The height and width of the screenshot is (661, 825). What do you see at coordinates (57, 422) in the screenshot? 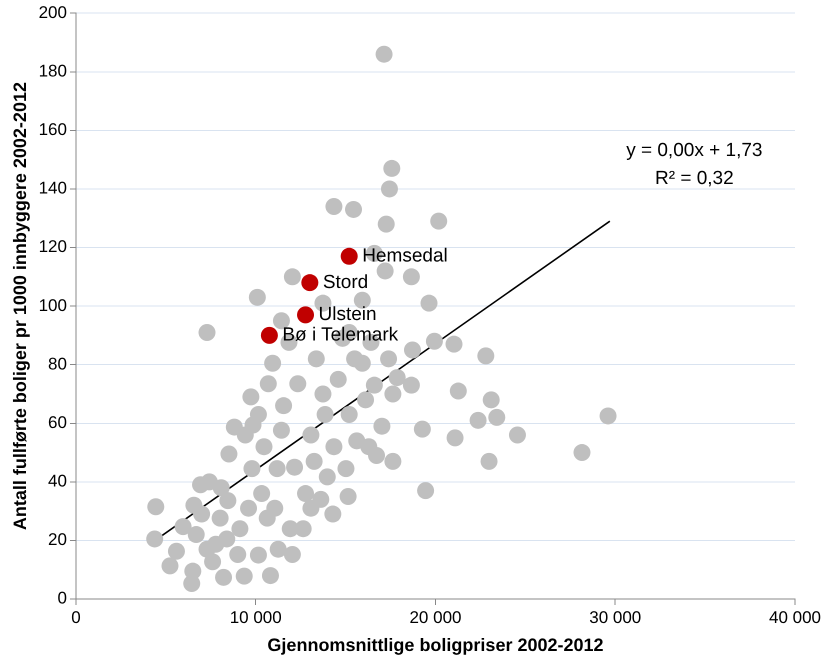
I see `y-tick-label: 60` at bounding box center [57, 422].